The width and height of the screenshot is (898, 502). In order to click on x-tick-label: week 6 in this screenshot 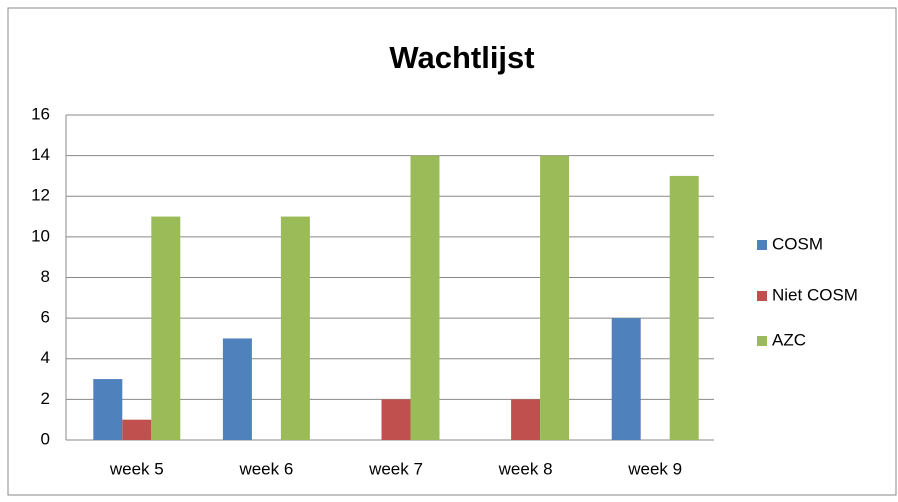, I will do `click(265, 468)`.